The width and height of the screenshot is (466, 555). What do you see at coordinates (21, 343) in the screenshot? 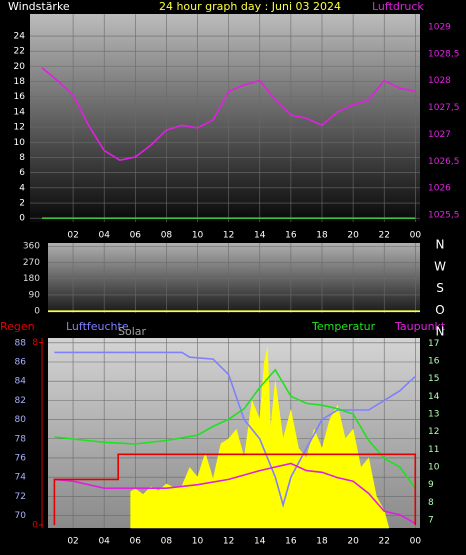
I see `y-tick-label: 88` at bounding box center [21, 343].